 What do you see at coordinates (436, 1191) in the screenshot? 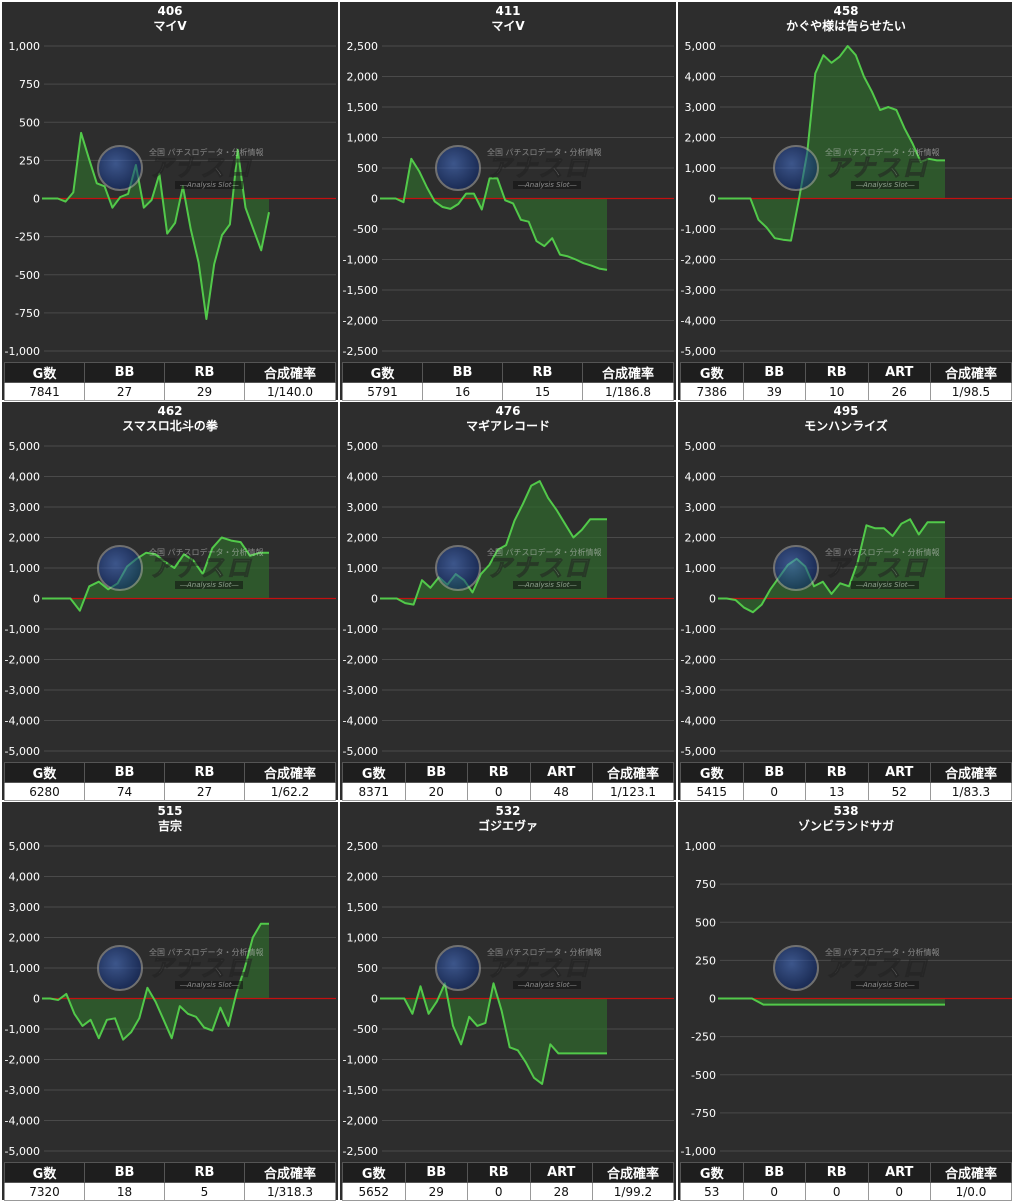
I see `table-cell: 29` at bounding box center [436, 1191].